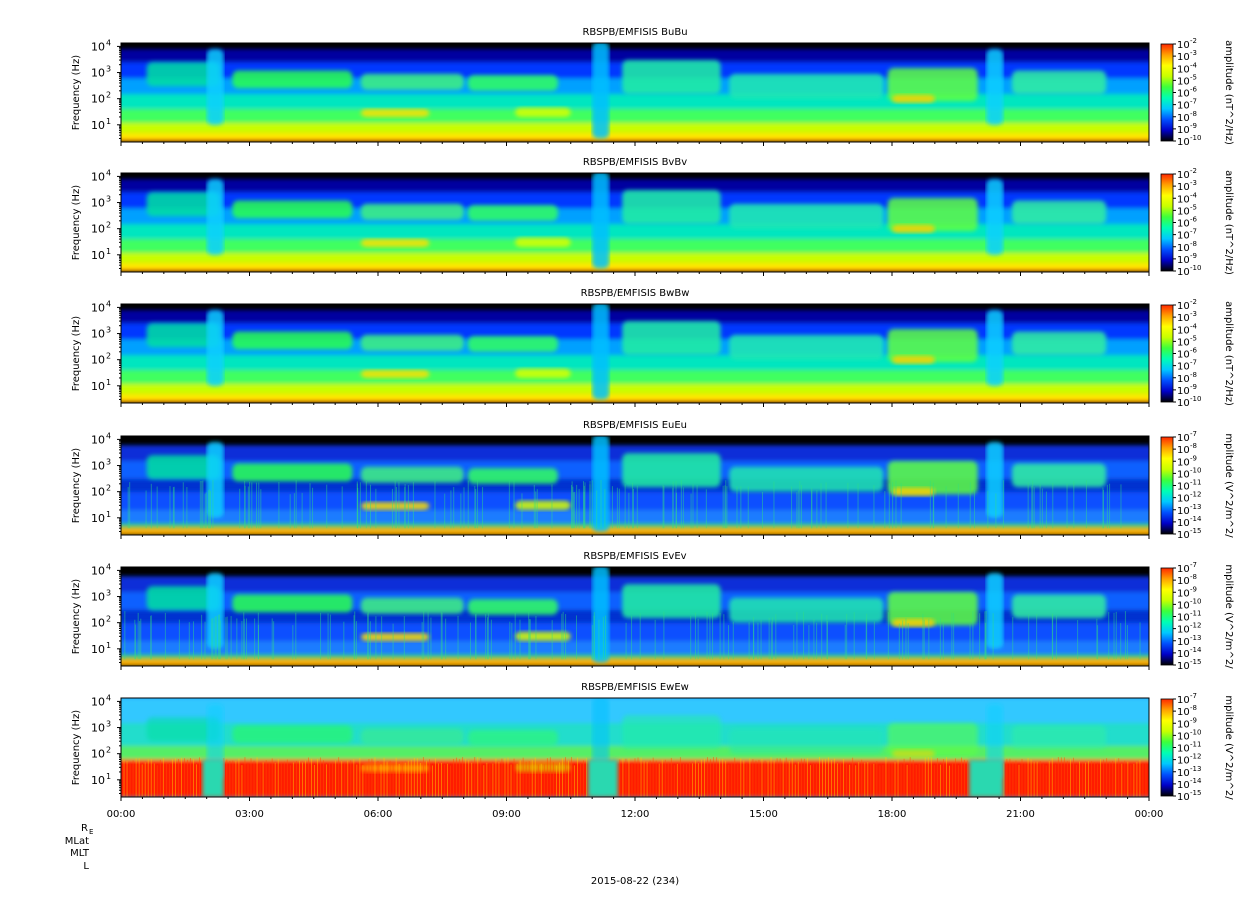 The width and height of the screenshot is (1248, 899). I want to click on x-tick-label: 21:00, so click(1020, 814).